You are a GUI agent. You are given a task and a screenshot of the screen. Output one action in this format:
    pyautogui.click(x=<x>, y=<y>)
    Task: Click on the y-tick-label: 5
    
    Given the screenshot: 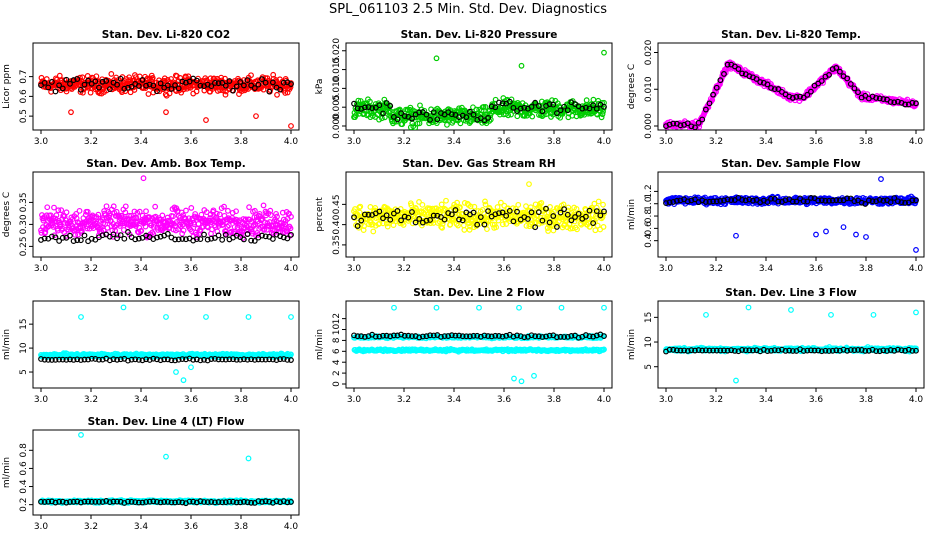 What is the action you would take?
    pyautogui.click(x=649, y=367)
    